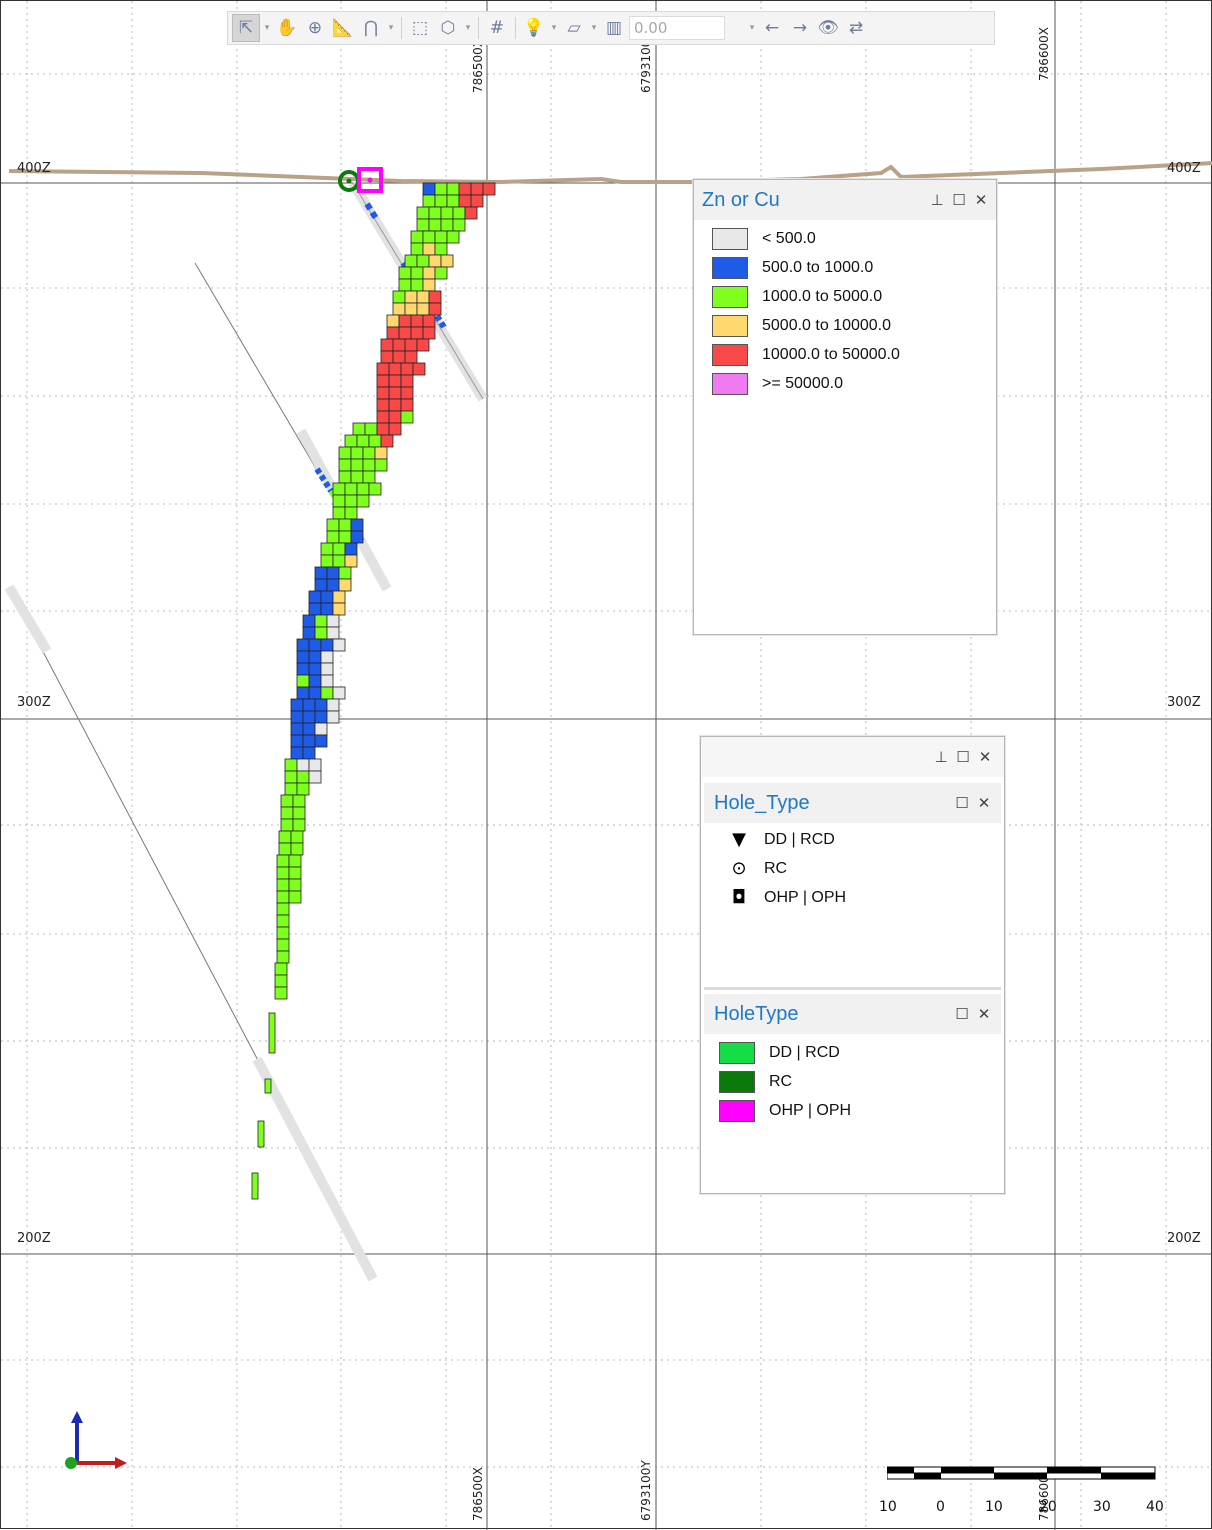  I want to click on snap-dropdown-icon: ▾, so click(391, 28).